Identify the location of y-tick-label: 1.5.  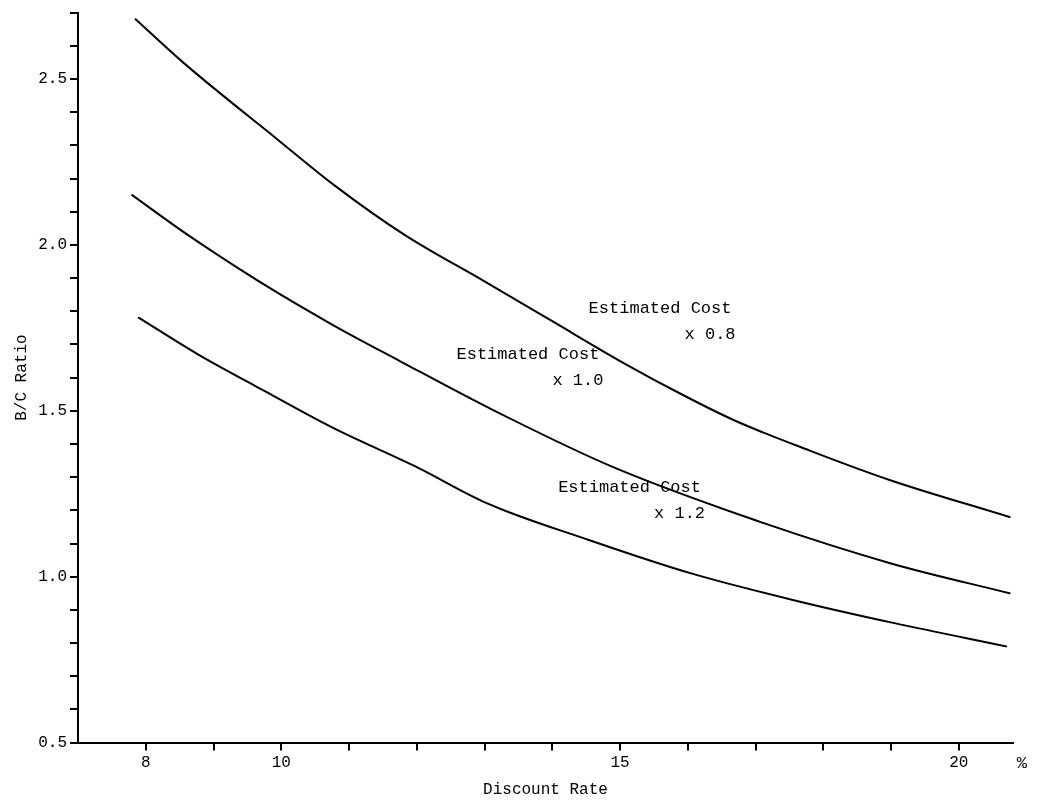
(52, 411).